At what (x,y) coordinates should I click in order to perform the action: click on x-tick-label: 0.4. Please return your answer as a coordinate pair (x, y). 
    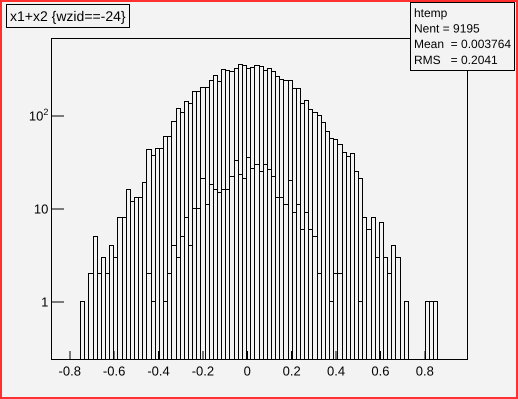
    Looking at the image, I should click on (336, 371).